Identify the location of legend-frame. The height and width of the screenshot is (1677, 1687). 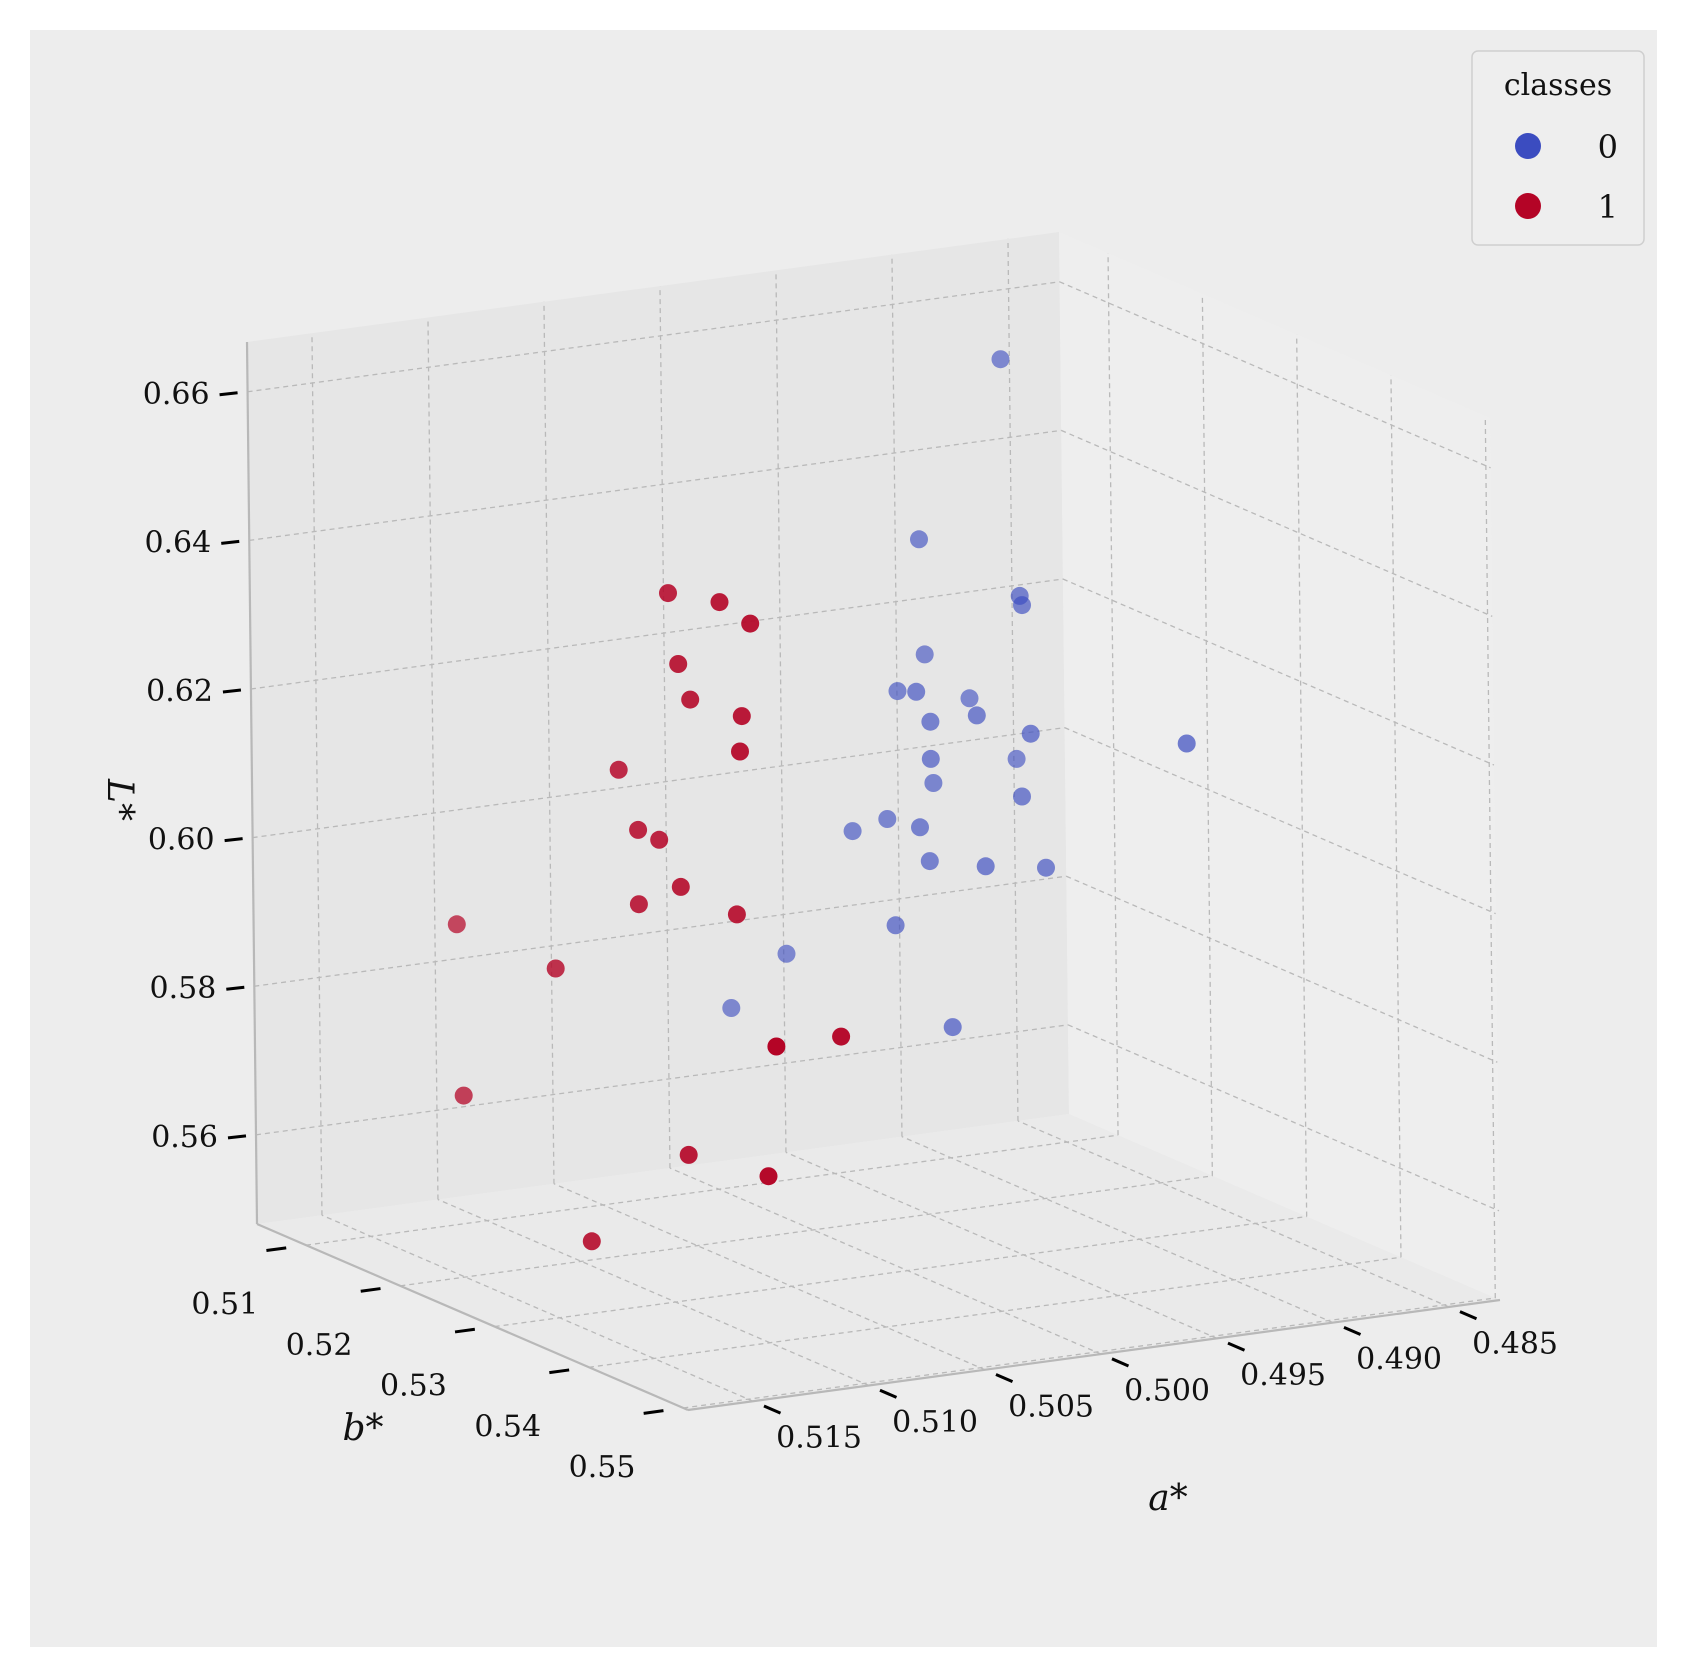
(1558, 148).